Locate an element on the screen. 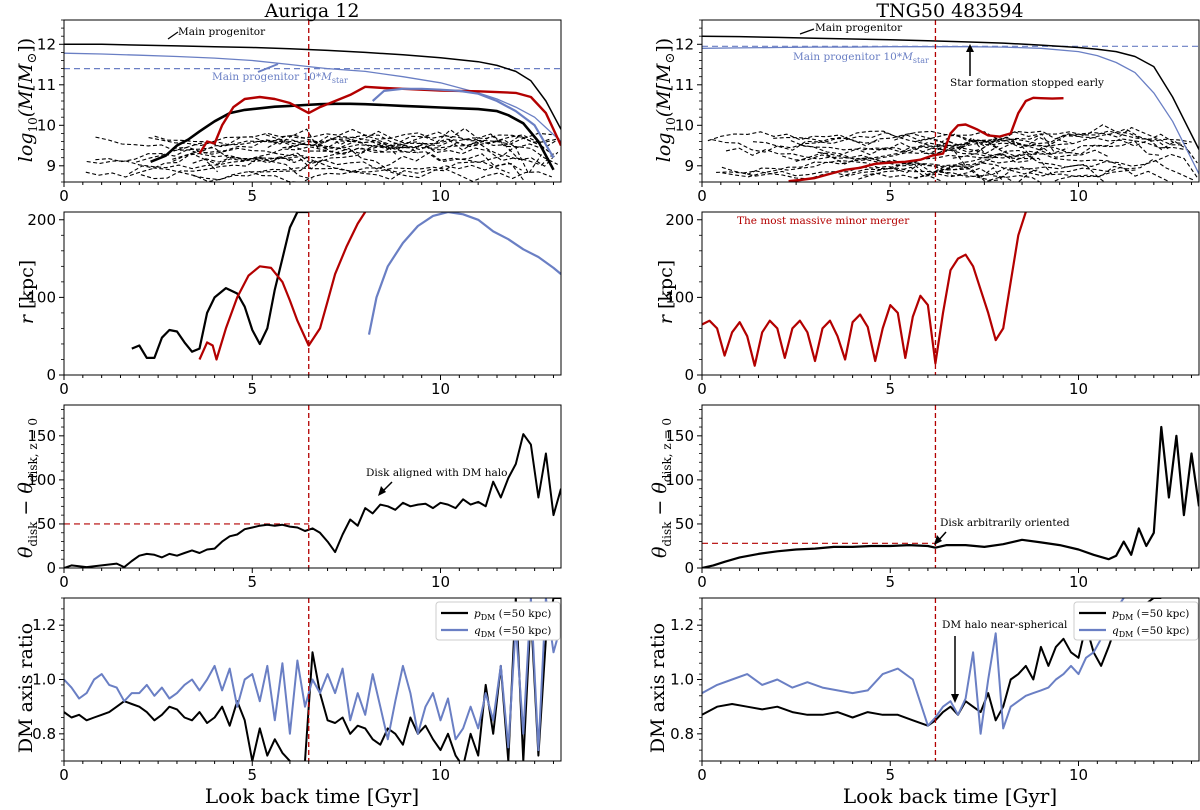 The height and width of the screenshot is (810, 1200). series-line-p-dm-50-kpc- is located at coordinates (932, 662).